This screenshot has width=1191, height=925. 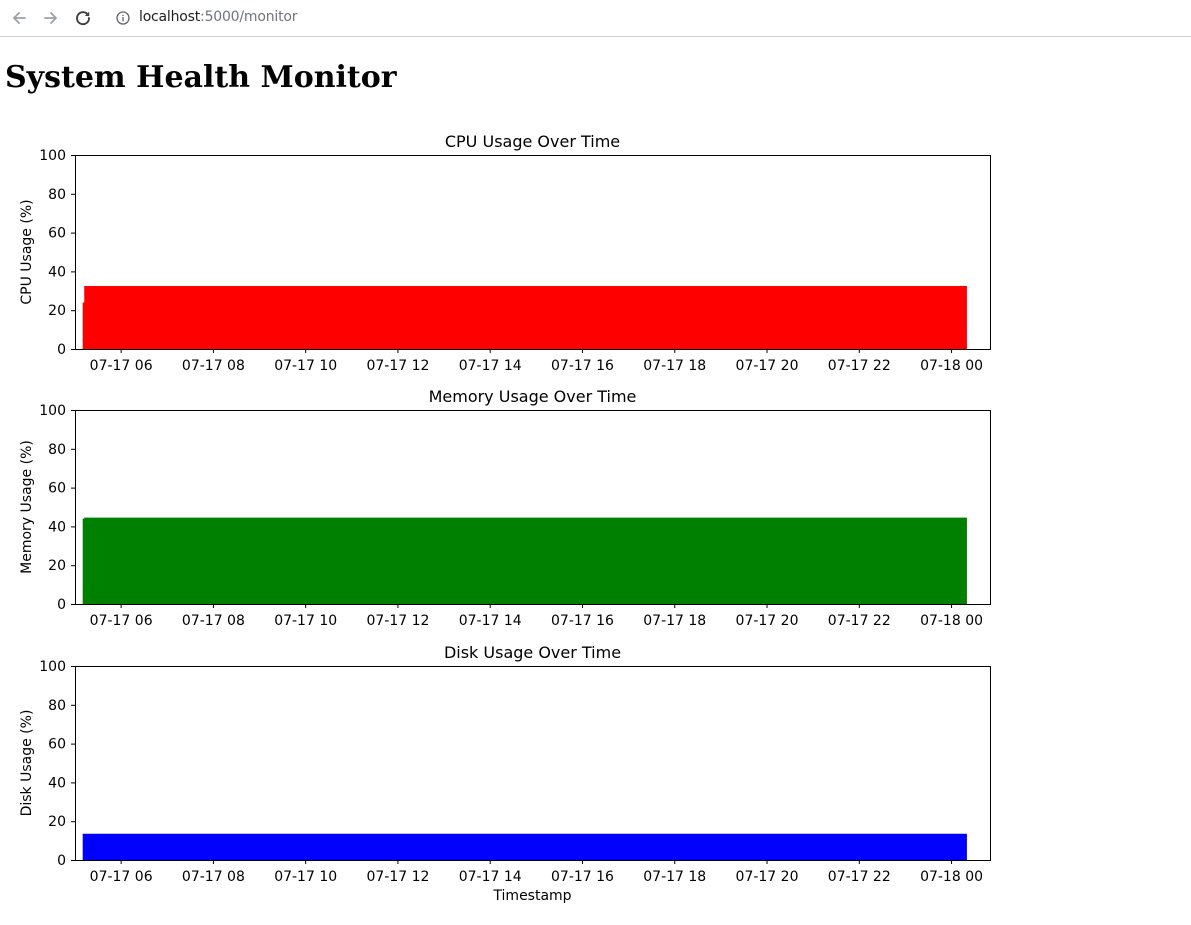 I want to click on x-tick-label-3-07-17-20: 07-17 20, so click(x=767, y=877).